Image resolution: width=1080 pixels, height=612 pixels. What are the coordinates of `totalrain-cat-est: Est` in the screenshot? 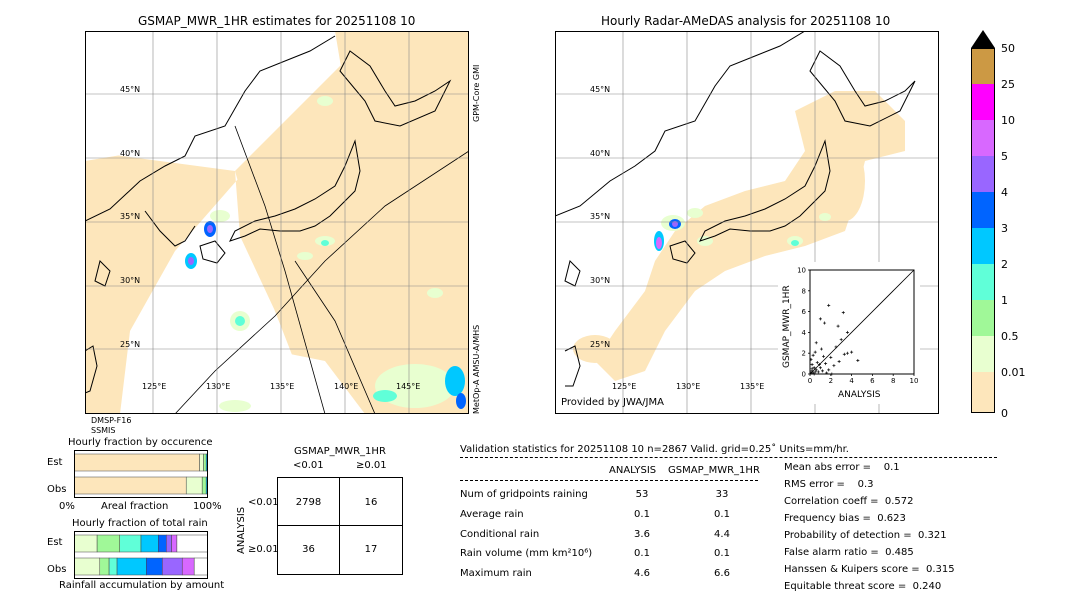 It's located at (55, 542).